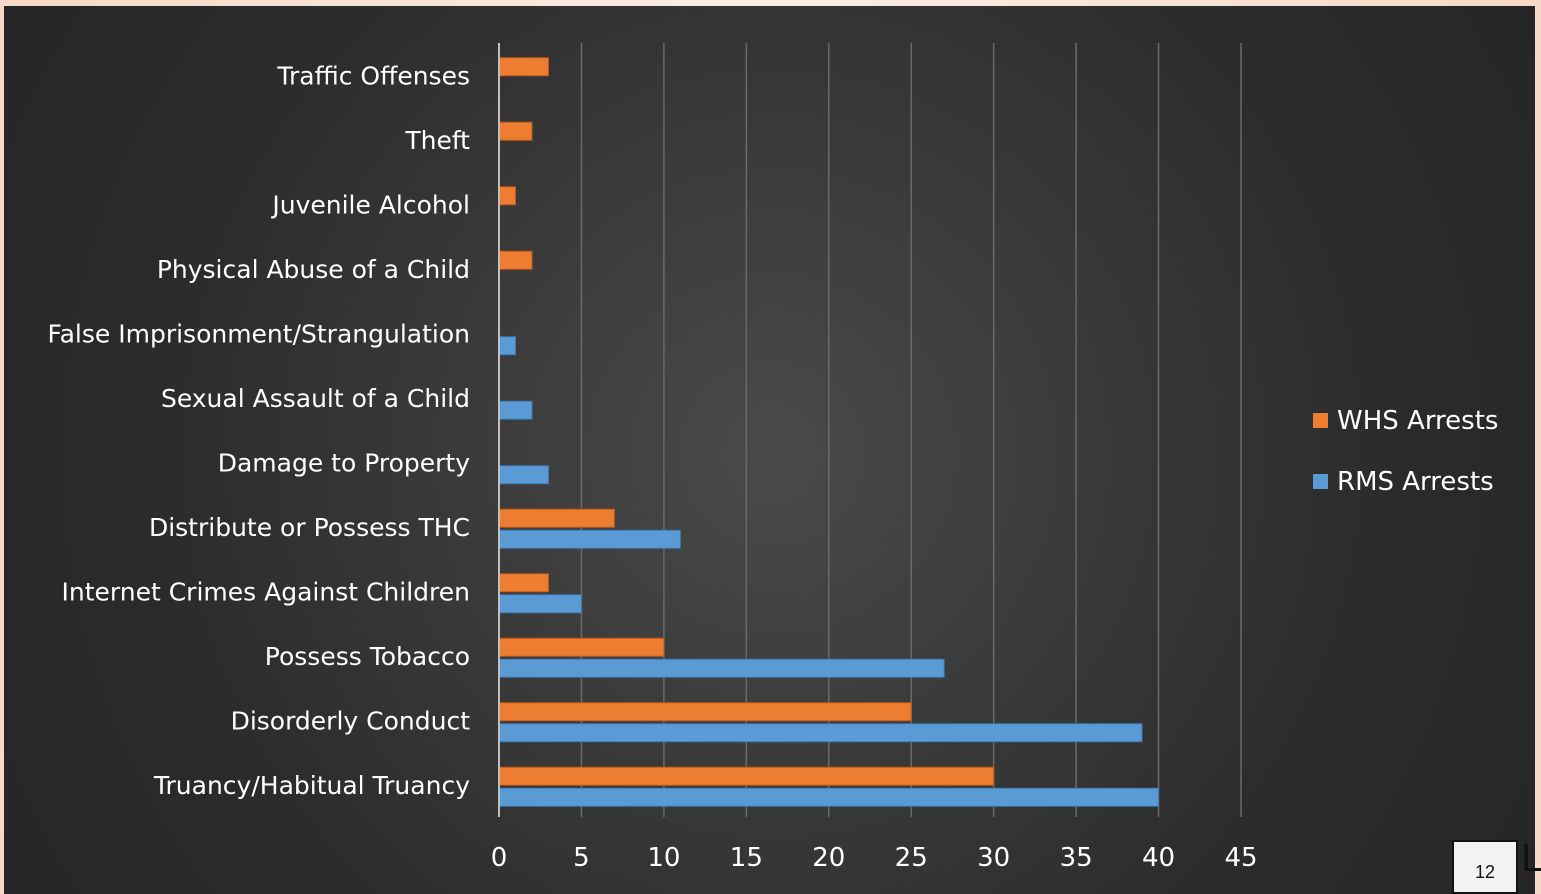 This screenshot has width=1541, height=894. Describe the element at coordinates (437, 140) in the screenshot. I see `category-label: Theft` at that location.